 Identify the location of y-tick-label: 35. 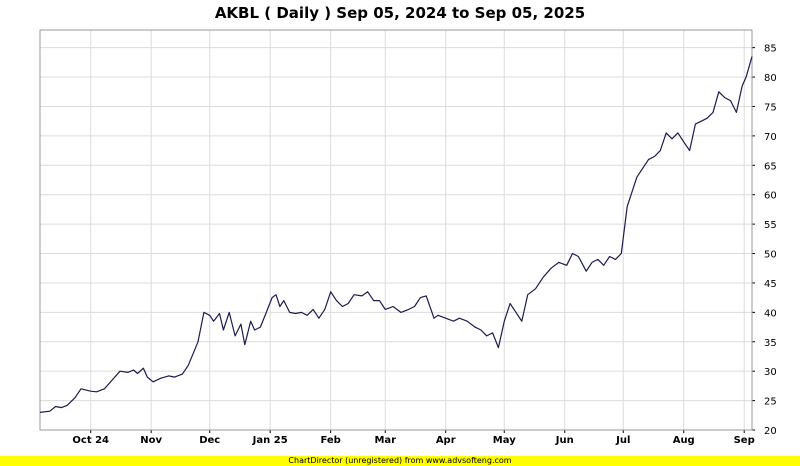
(770, 343).